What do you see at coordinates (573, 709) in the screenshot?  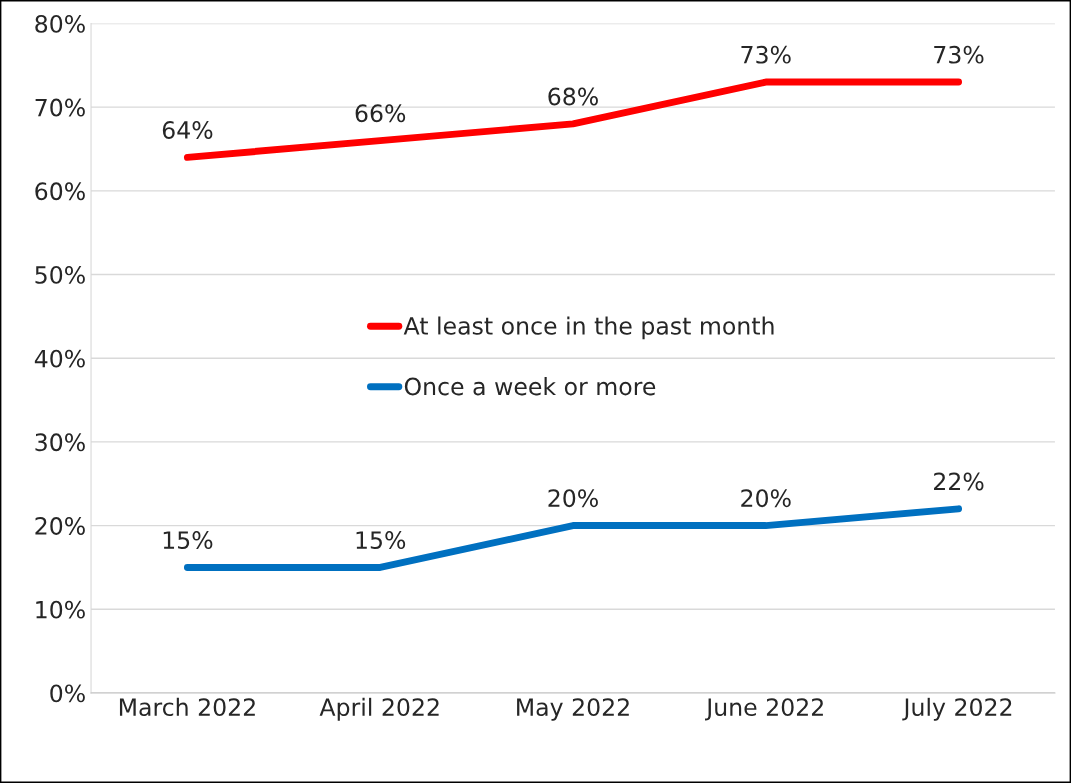 I see `x-tick-label: May 2022` at bounding box center [573, 709].